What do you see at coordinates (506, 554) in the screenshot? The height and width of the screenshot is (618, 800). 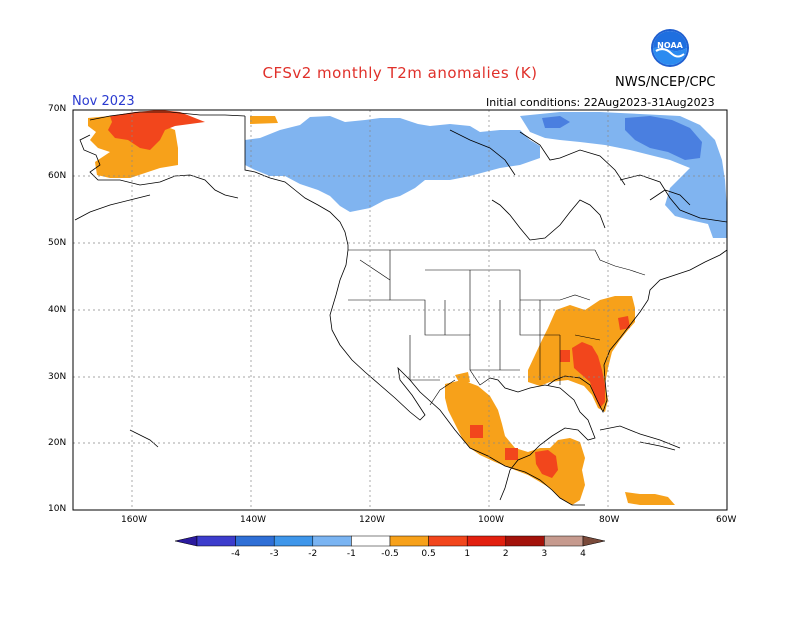 I see `colorbar-tick-label: 2` at bounding box center [506, 554].